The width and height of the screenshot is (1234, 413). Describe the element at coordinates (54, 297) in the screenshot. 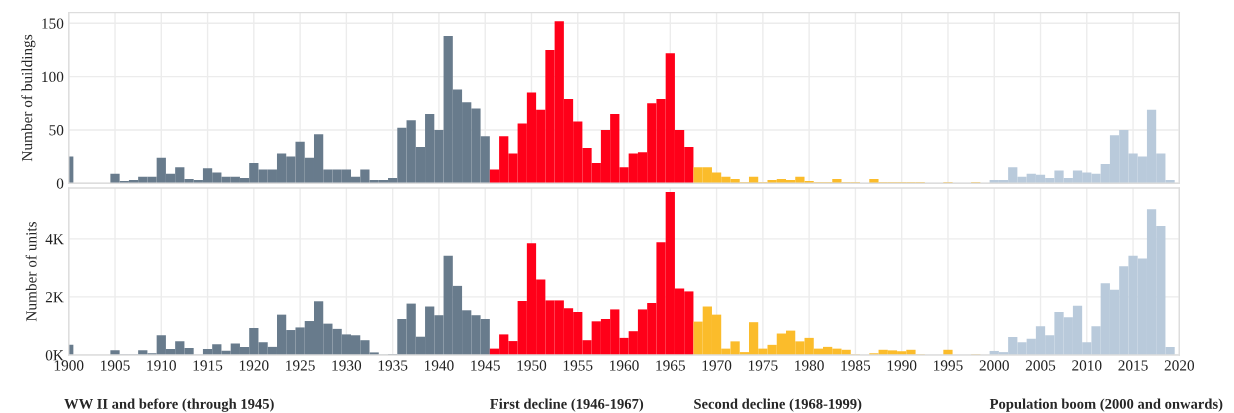

I see `y-tick-label: 2K` at that location.